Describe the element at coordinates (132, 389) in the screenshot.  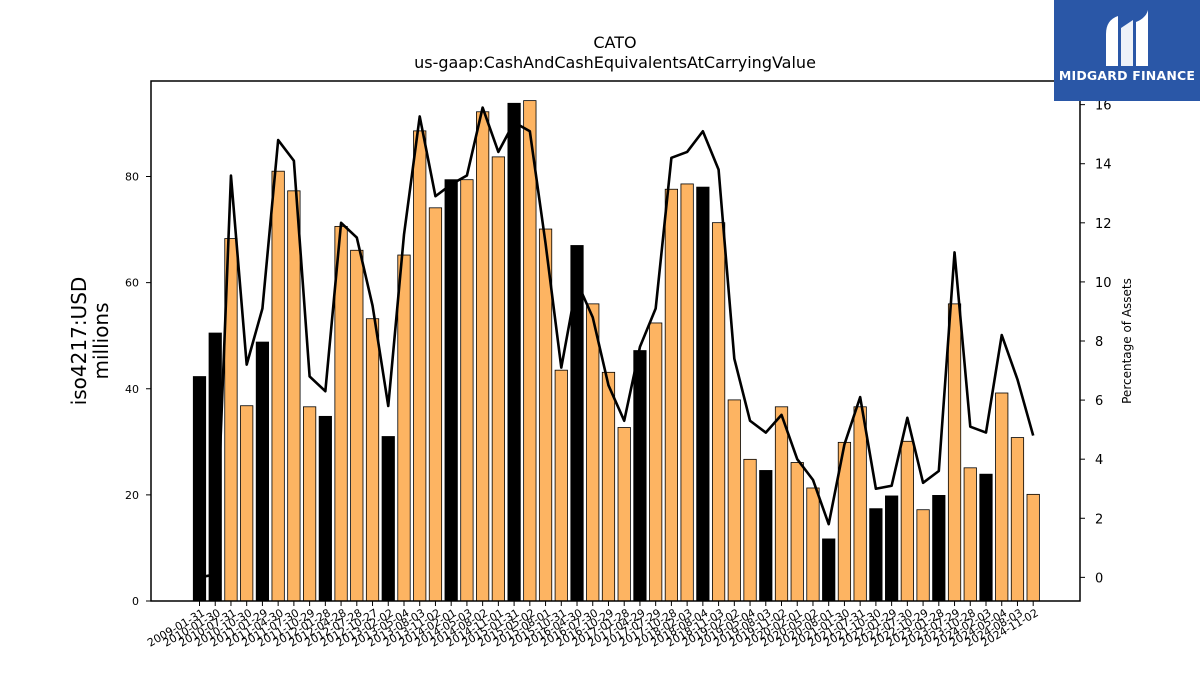
I see `y-tick-label: 40` at that location.